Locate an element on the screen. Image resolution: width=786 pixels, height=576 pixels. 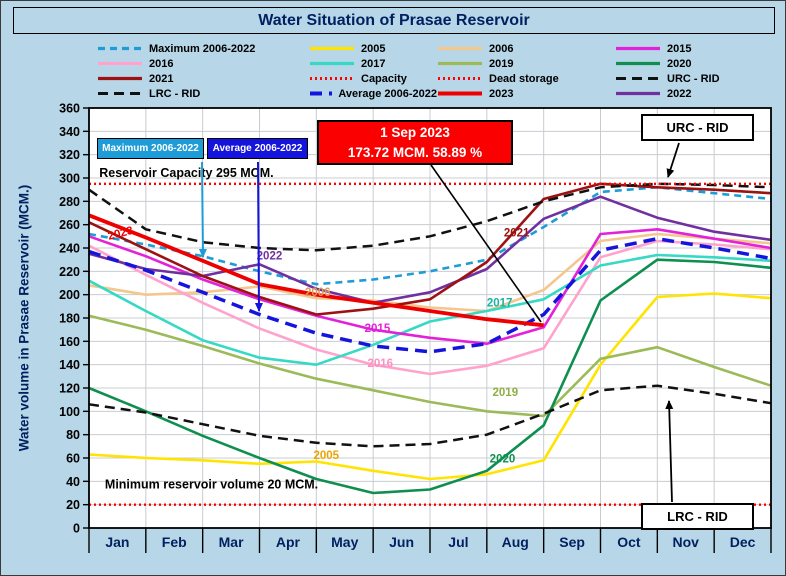
urc-label-box: URC - RID is located at coordinates (697, 127).